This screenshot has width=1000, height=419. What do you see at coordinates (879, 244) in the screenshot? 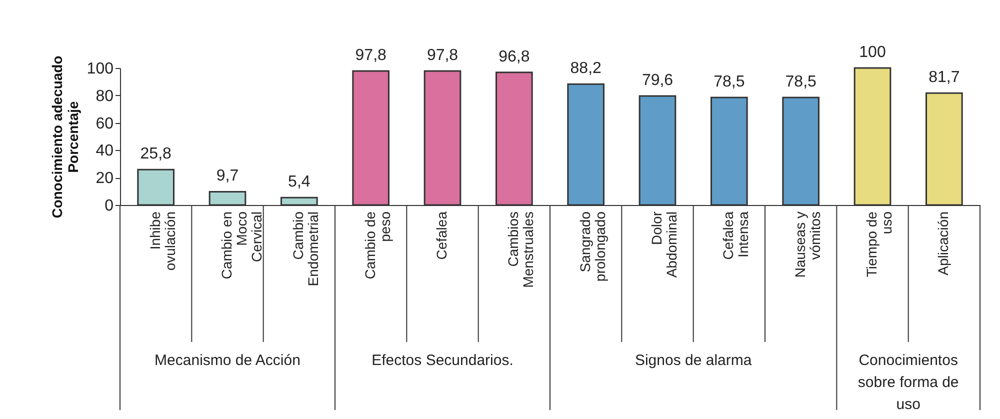
I see `x-tick-label: Tiempo de uso` at bounding box center [879, 244].